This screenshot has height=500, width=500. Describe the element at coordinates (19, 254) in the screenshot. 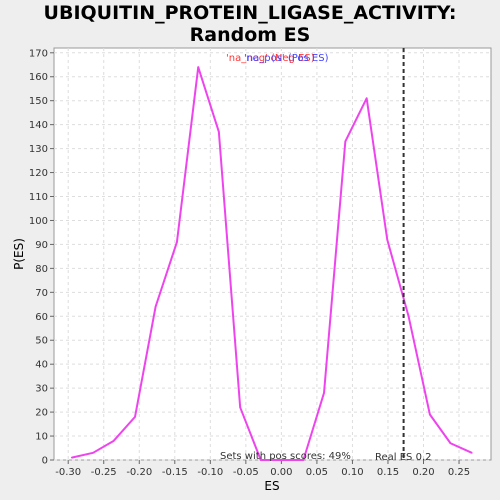

I see `y-axis-label: P(ES)` at that location.